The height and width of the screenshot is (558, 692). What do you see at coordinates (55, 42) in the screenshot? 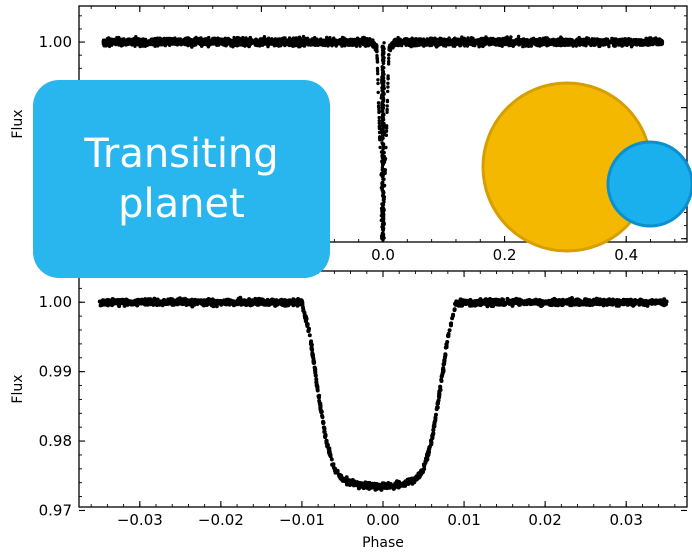
I see `y-tick-label: 1.00` at bounding box center [55, 42].